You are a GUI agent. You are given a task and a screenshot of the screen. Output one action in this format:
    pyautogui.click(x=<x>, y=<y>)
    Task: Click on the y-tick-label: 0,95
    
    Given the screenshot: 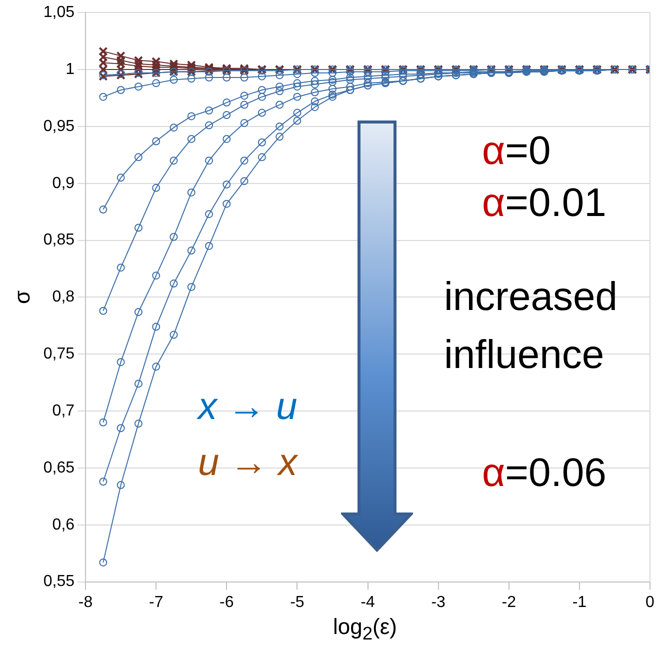 What is the action you would take?
    pyautogui.click(x=59, y=126)
    